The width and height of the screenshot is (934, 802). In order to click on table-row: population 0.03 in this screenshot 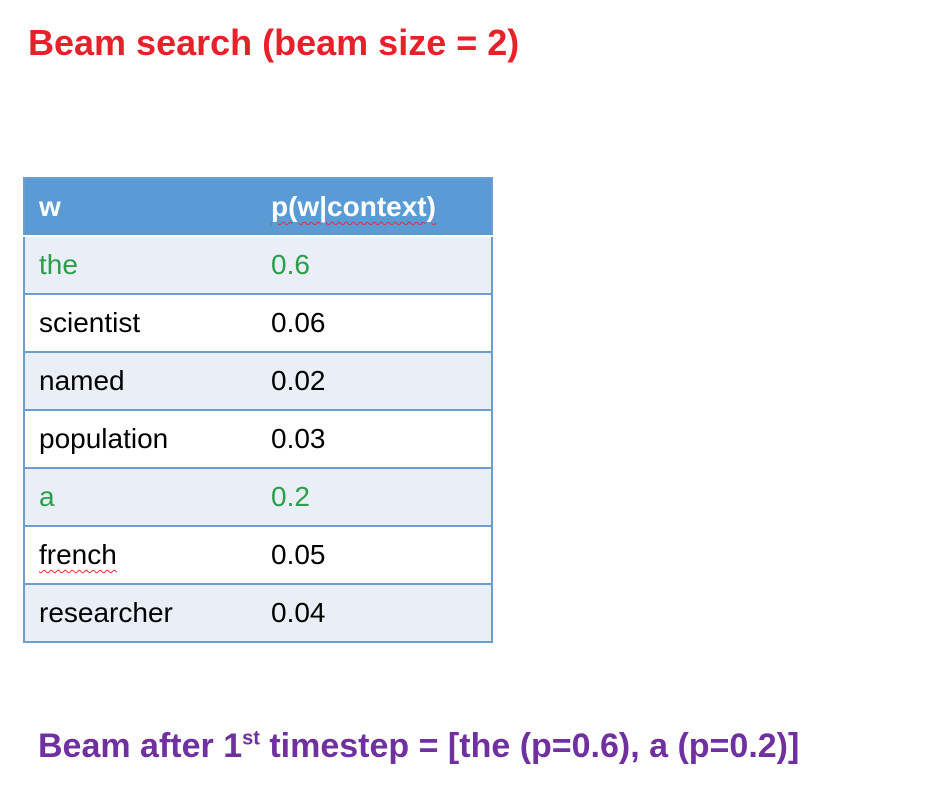, I will do `click(258, 439)`.